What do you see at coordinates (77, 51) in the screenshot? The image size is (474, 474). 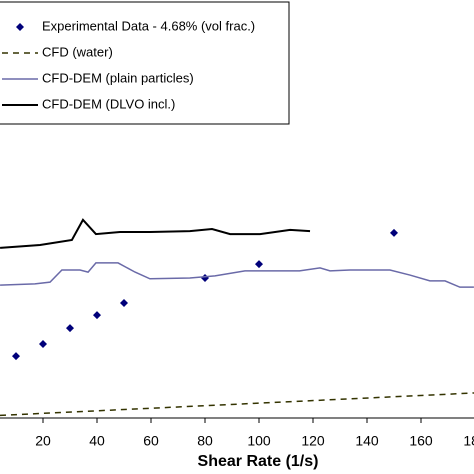 I see `legend-label: CFD (water)` at bounding box center [77, 51].